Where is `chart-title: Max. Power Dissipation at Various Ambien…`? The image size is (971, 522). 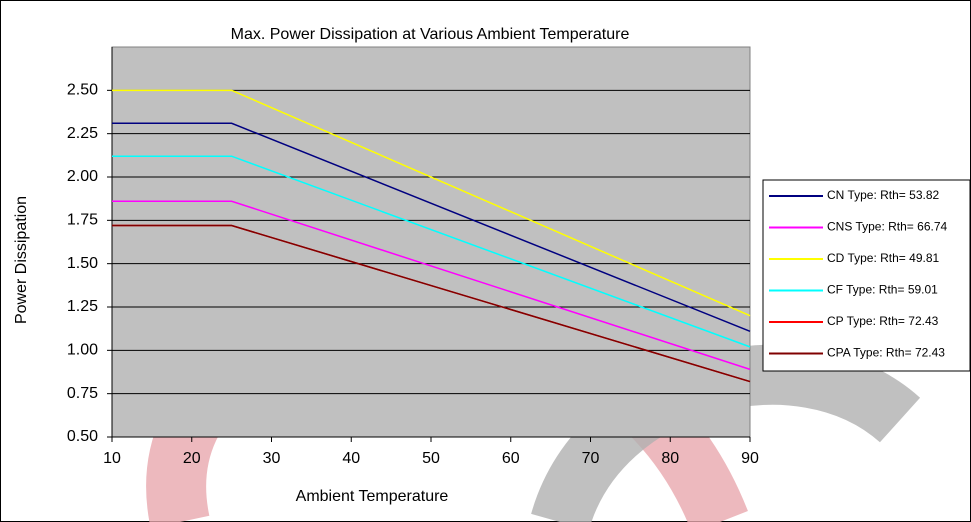 chart-title: Max. Power Dissipation at Various Ambien… is located at coordinates (430, 34).